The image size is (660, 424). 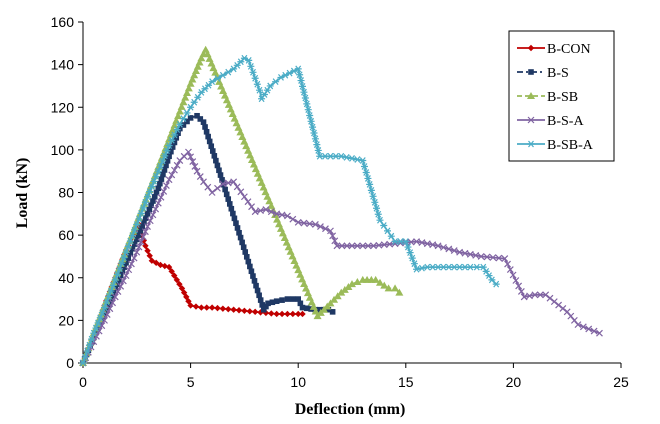 I want to click on legend-label: B-S-A, so click(x=565, y=121).